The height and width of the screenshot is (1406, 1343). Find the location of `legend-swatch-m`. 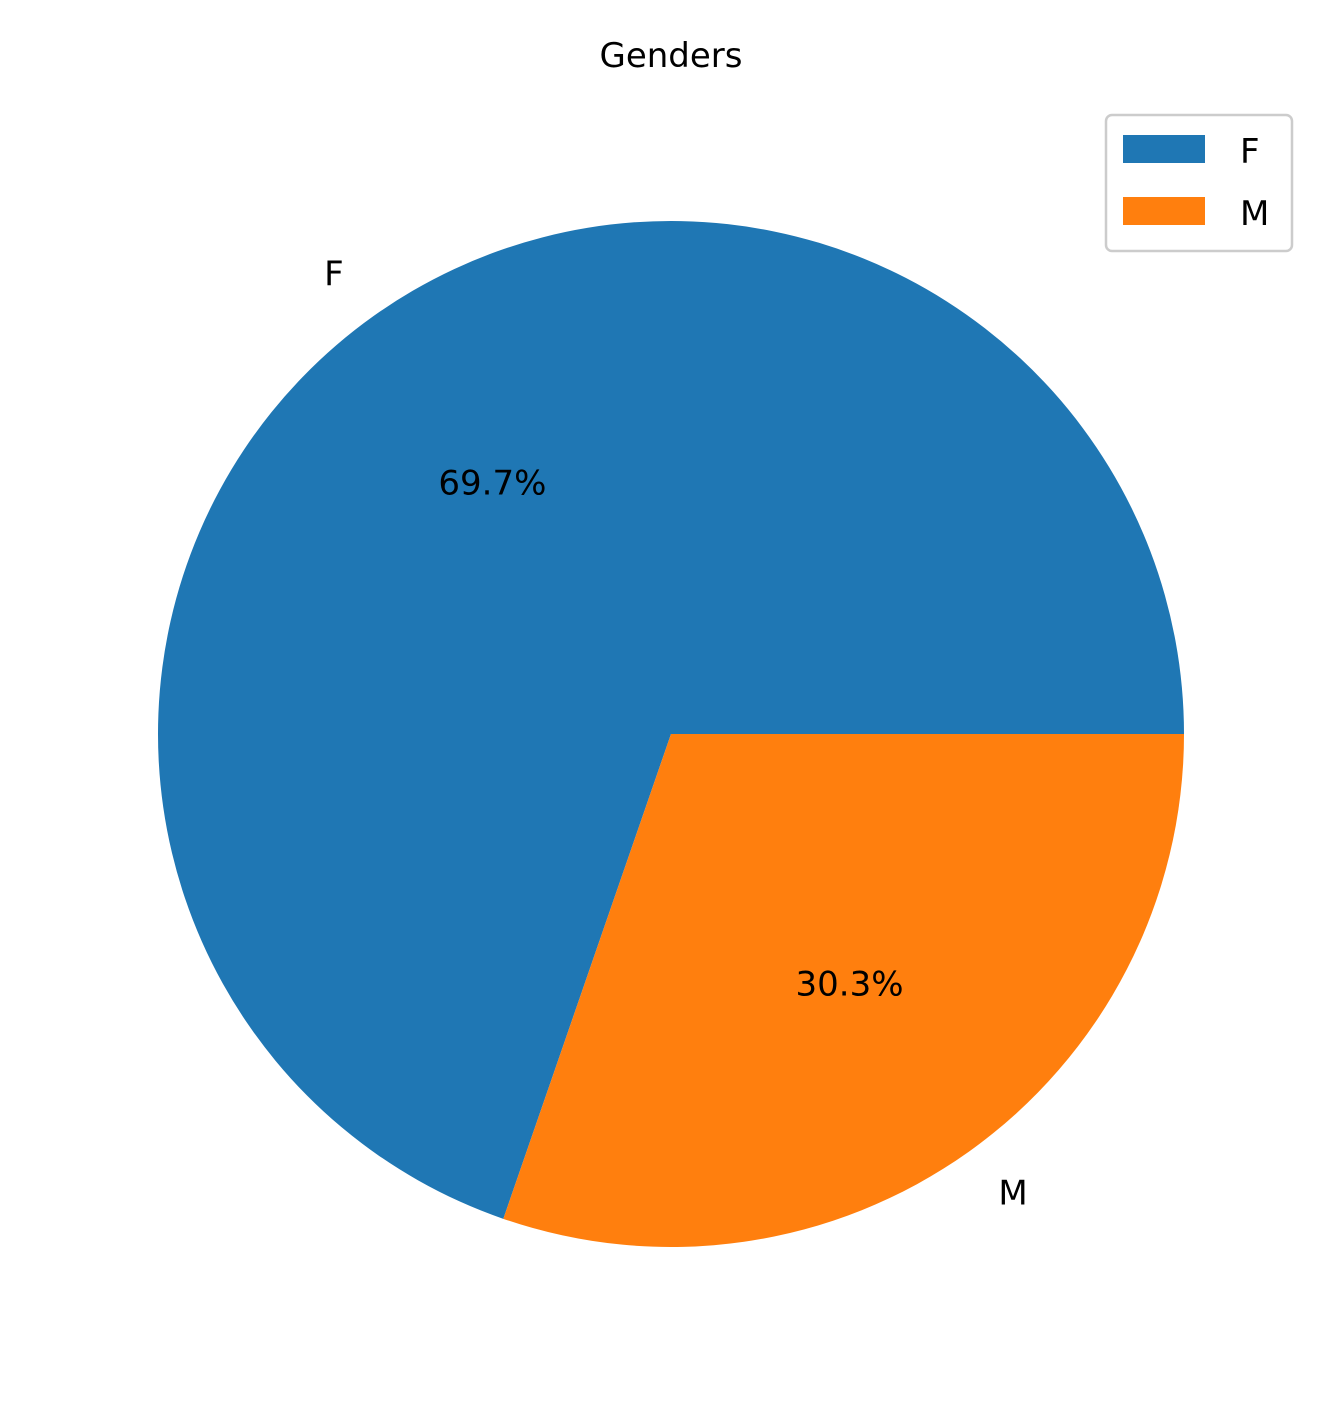

legend-swatch-m is located at coordinates (1164, 211).